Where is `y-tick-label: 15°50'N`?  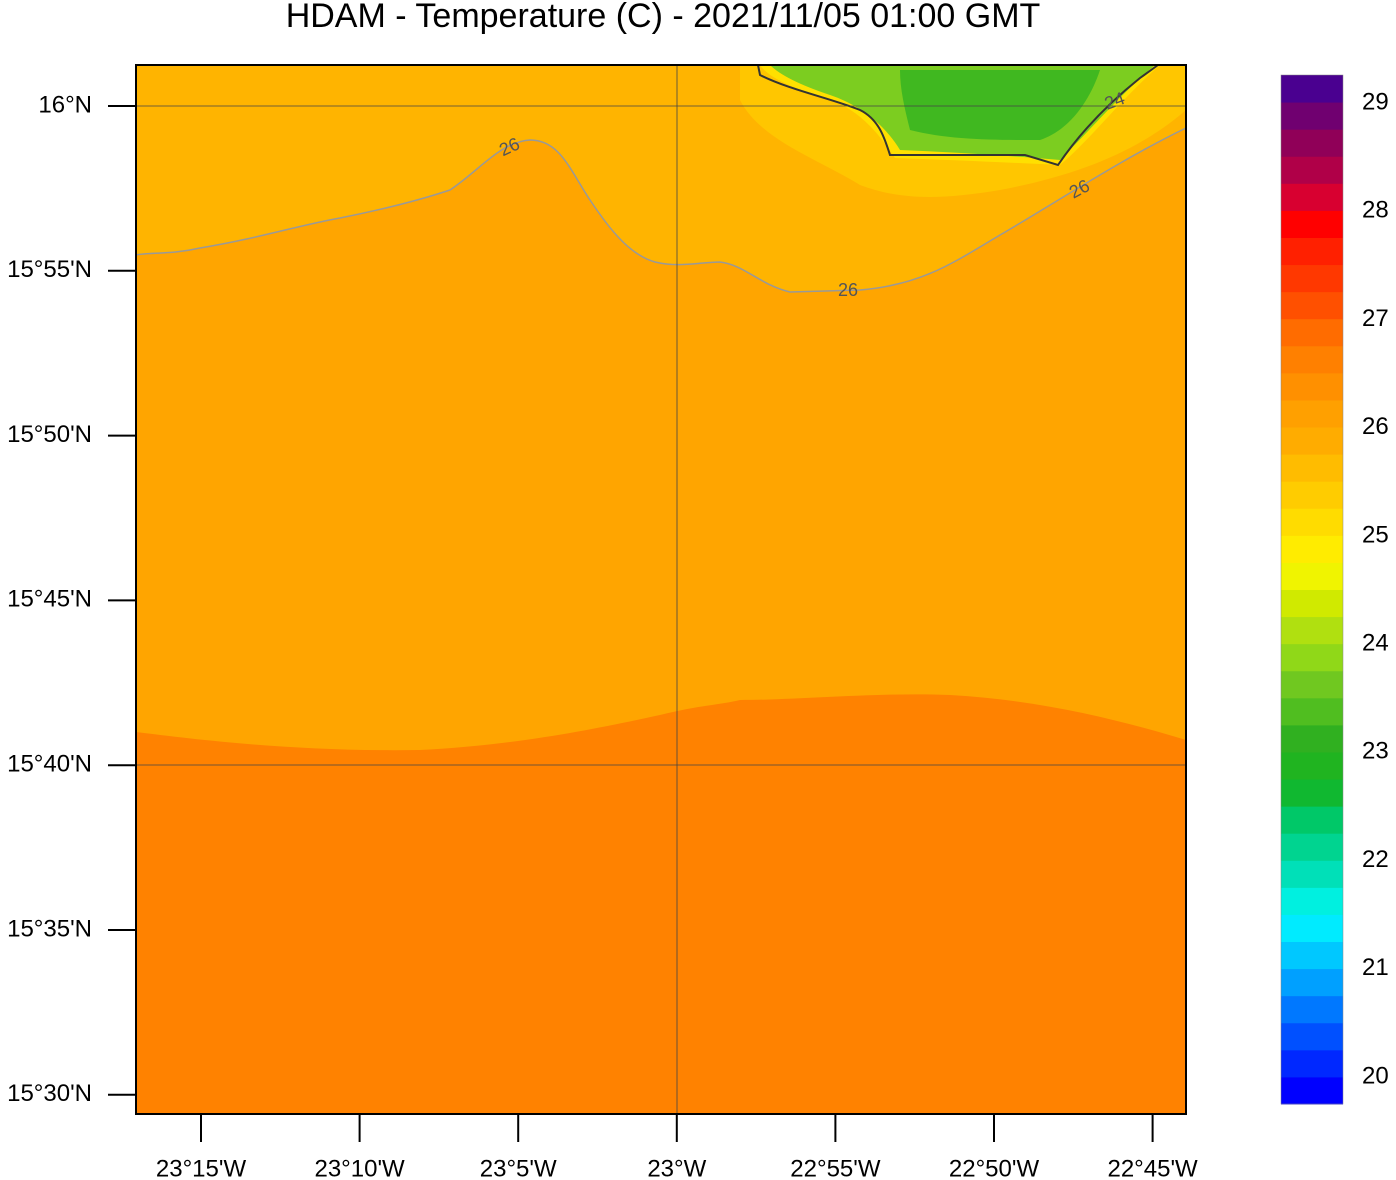
y-tick-label: 15°50'N is located at coordinates (49, 434).